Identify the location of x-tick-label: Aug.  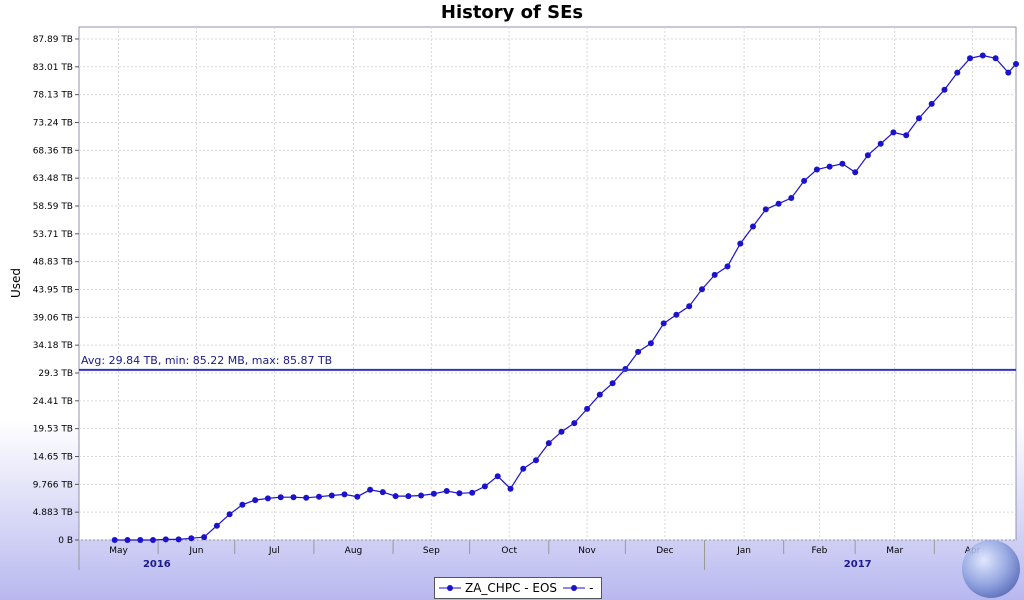
(354, 551).